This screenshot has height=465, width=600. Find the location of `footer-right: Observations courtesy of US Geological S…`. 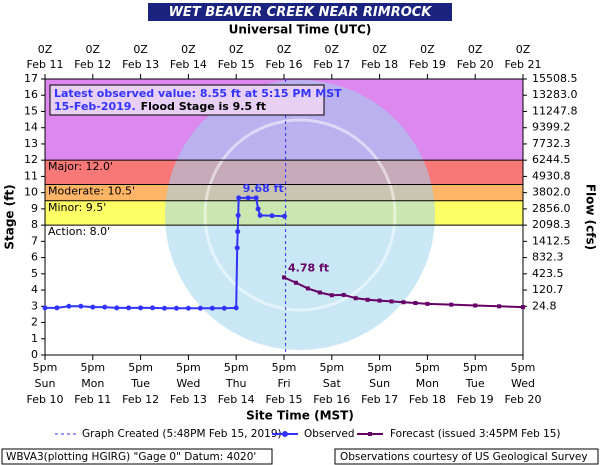

footer-right: Observations courtesy of US Geological S… is located at coordinates (464, 457).